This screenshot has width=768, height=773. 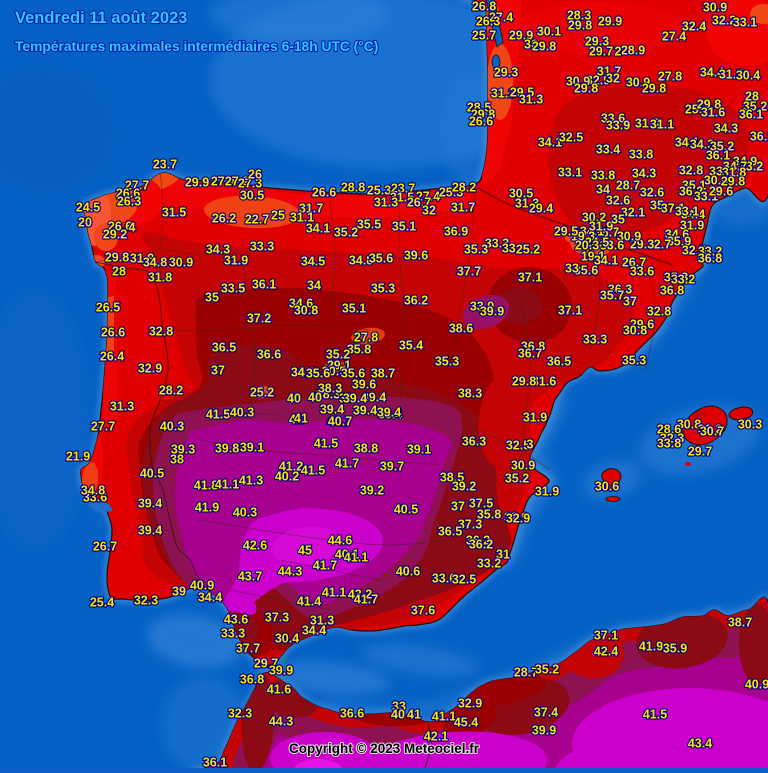 What do you see at coordinates (369, 225) in the screenshot?
I see `svg-text: 35.5` at bounding box center [369, 225].